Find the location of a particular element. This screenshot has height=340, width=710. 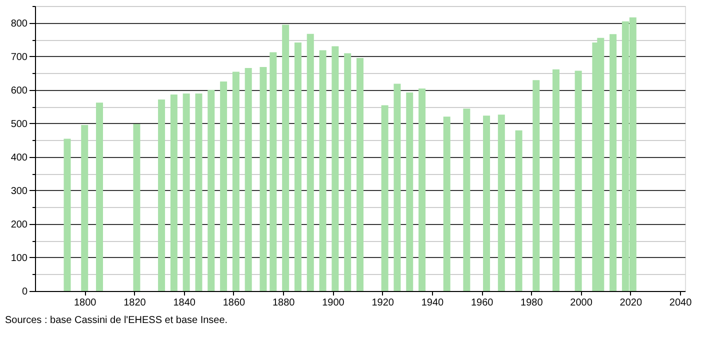

y-tick-label: 300 is located at coordinates (19, 191).